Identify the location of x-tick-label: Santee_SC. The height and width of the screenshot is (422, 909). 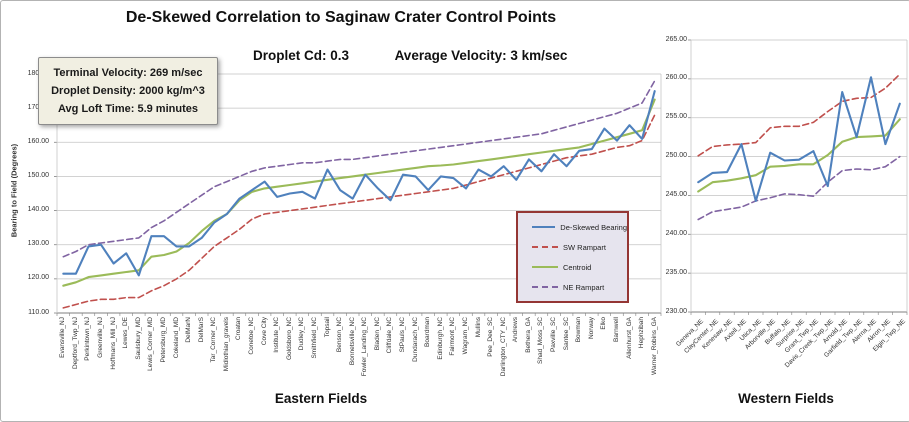
(566, 334).